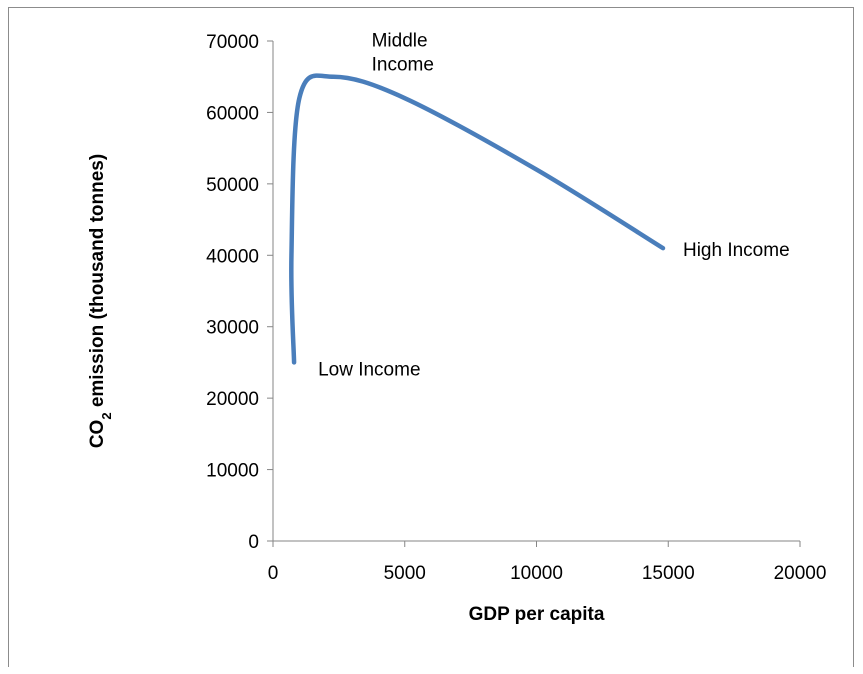 The width and height of the screenshot is (863, 674). I want to click on y-tick-label: 0, so click(253, 542).